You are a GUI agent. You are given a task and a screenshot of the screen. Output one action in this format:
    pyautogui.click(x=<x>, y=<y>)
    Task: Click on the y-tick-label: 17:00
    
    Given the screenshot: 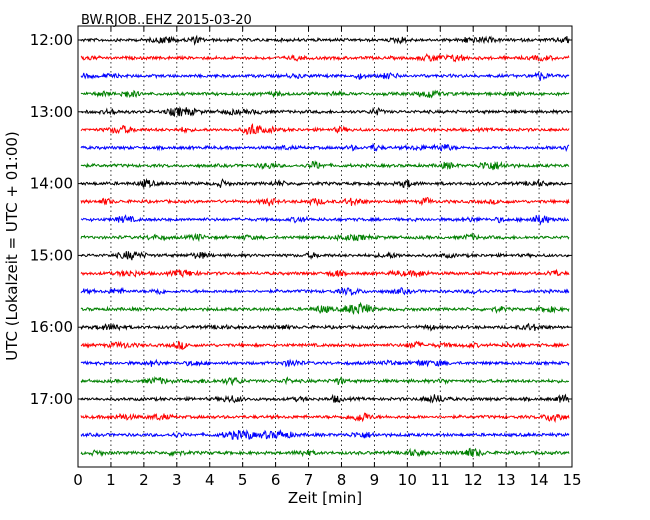 What is the action you would take?
    pyautogui.click(x=51, y=399)
    